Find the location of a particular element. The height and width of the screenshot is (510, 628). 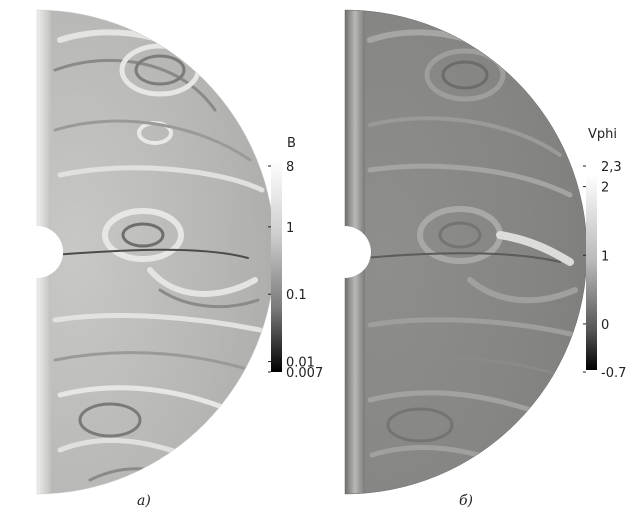

colorbar-tick-label: 2,3 is located at coordinates (611, 167).